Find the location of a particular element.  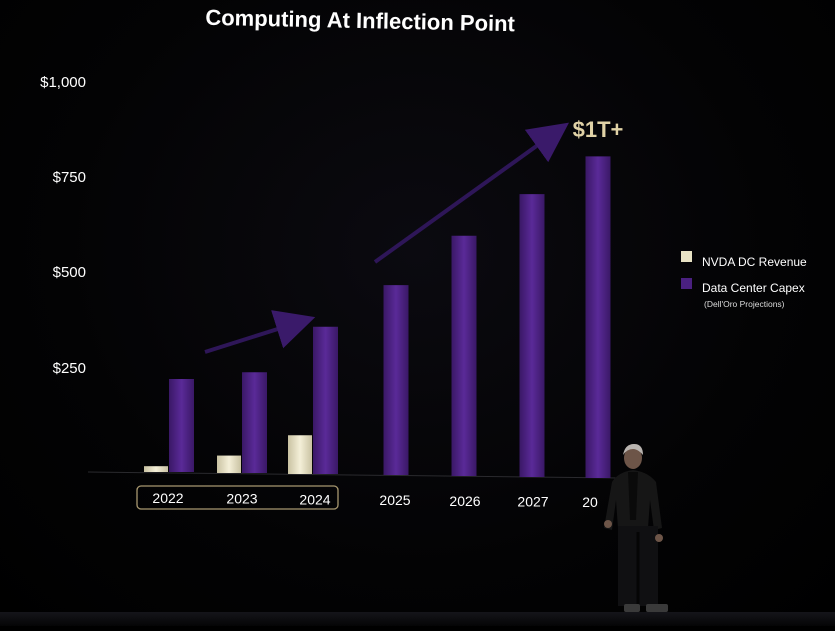

legend-note-capex: (Dell'Oro Projections) is located at coordinates (744, 304).